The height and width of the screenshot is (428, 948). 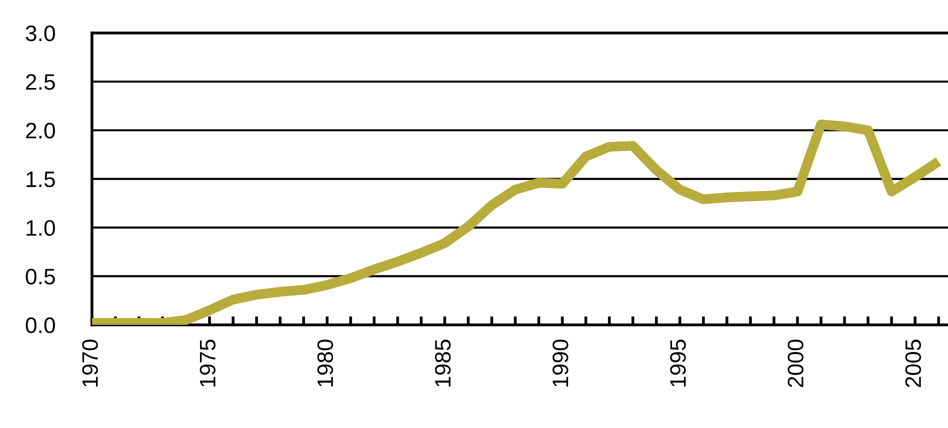 I want to click on y-tick-label: 1.5, so click(x=40, y=180).